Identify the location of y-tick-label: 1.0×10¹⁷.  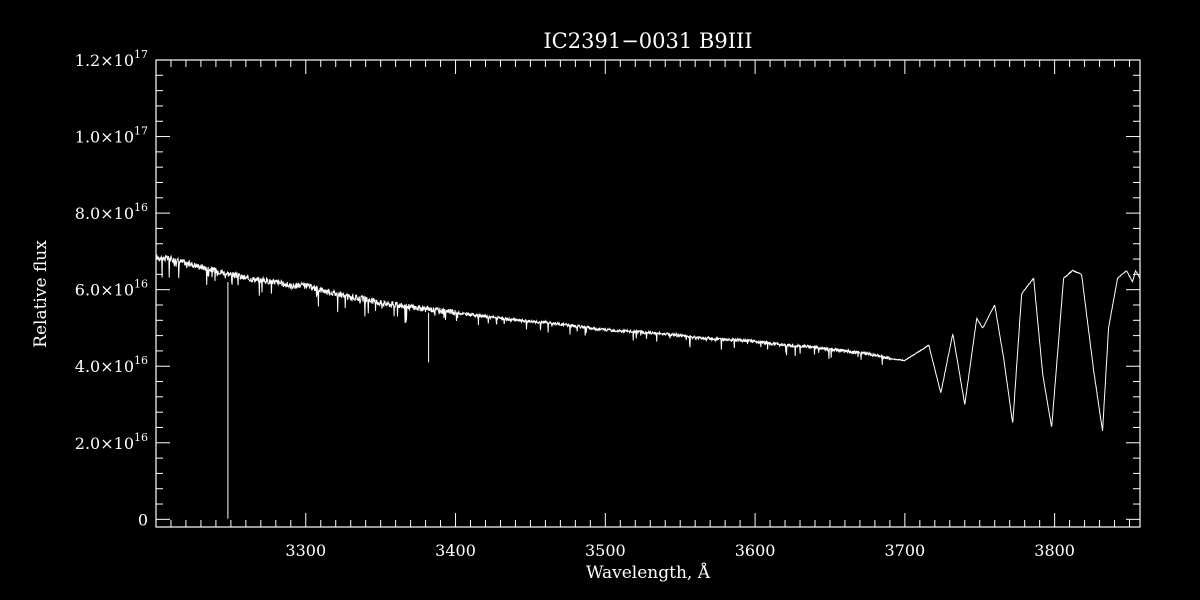
(111, 136).